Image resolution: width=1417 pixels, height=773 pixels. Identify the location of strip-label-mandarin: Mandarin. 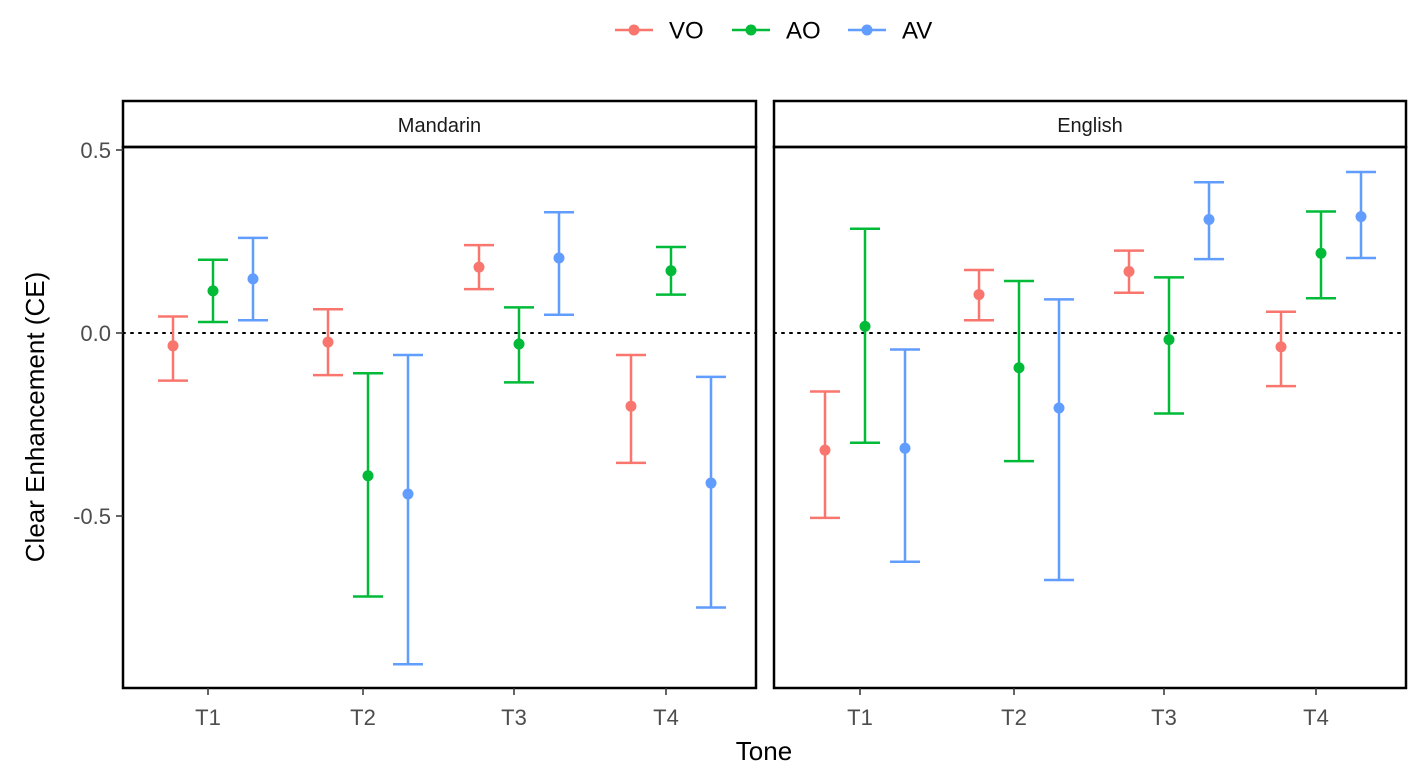
(439, 126).